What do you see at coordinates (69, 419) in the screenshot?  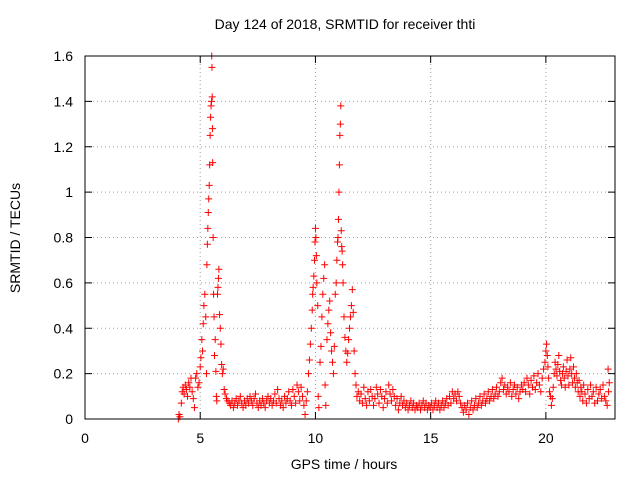 I see `y-tick-label: 0` at bounding box center [69, 419].